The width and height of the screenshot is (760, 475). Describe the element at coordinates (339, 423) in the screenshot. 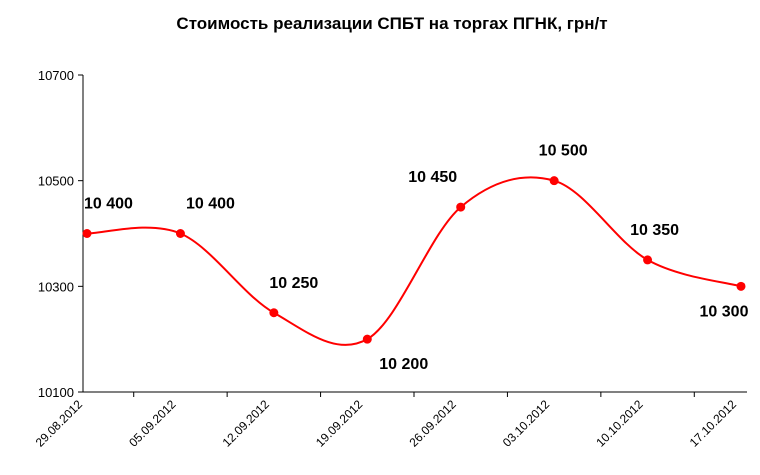

I see `x-tick-label: 19.09.2012` at that location.